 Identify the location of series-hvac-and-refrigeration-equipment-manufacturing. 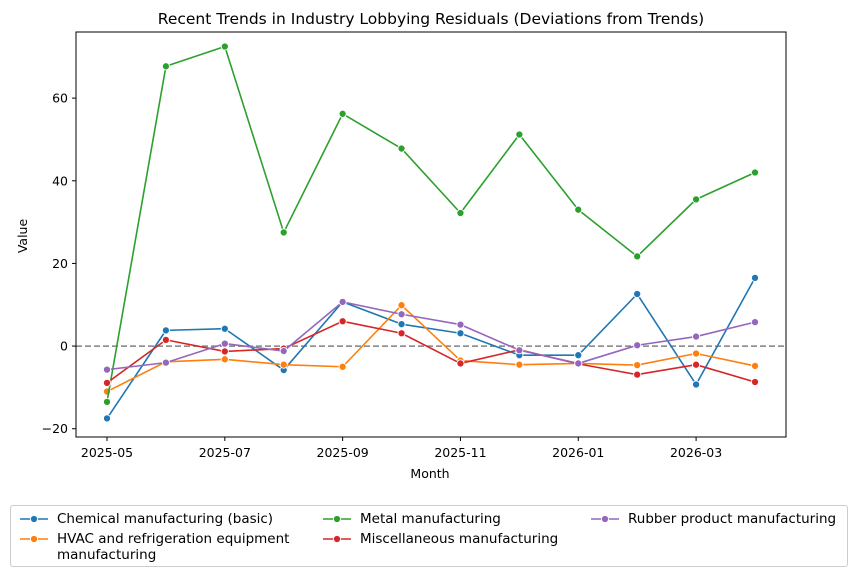
(431, 348).